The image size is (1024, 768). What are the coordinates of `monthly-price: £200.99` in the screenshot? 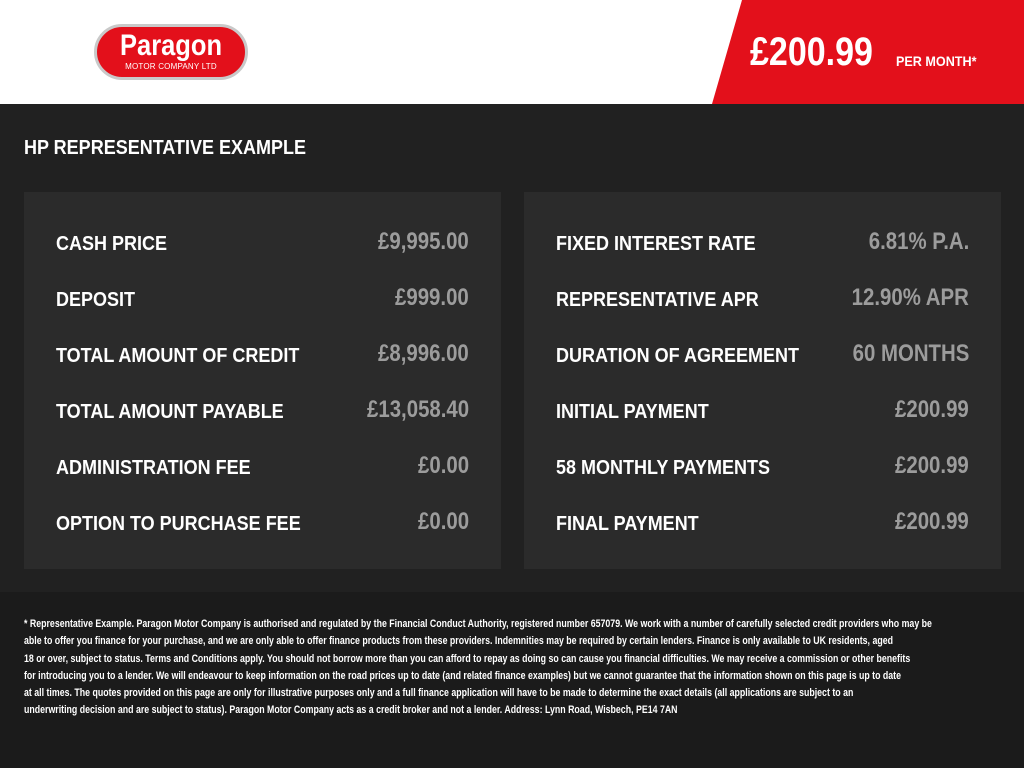 It's located at (811, 52).